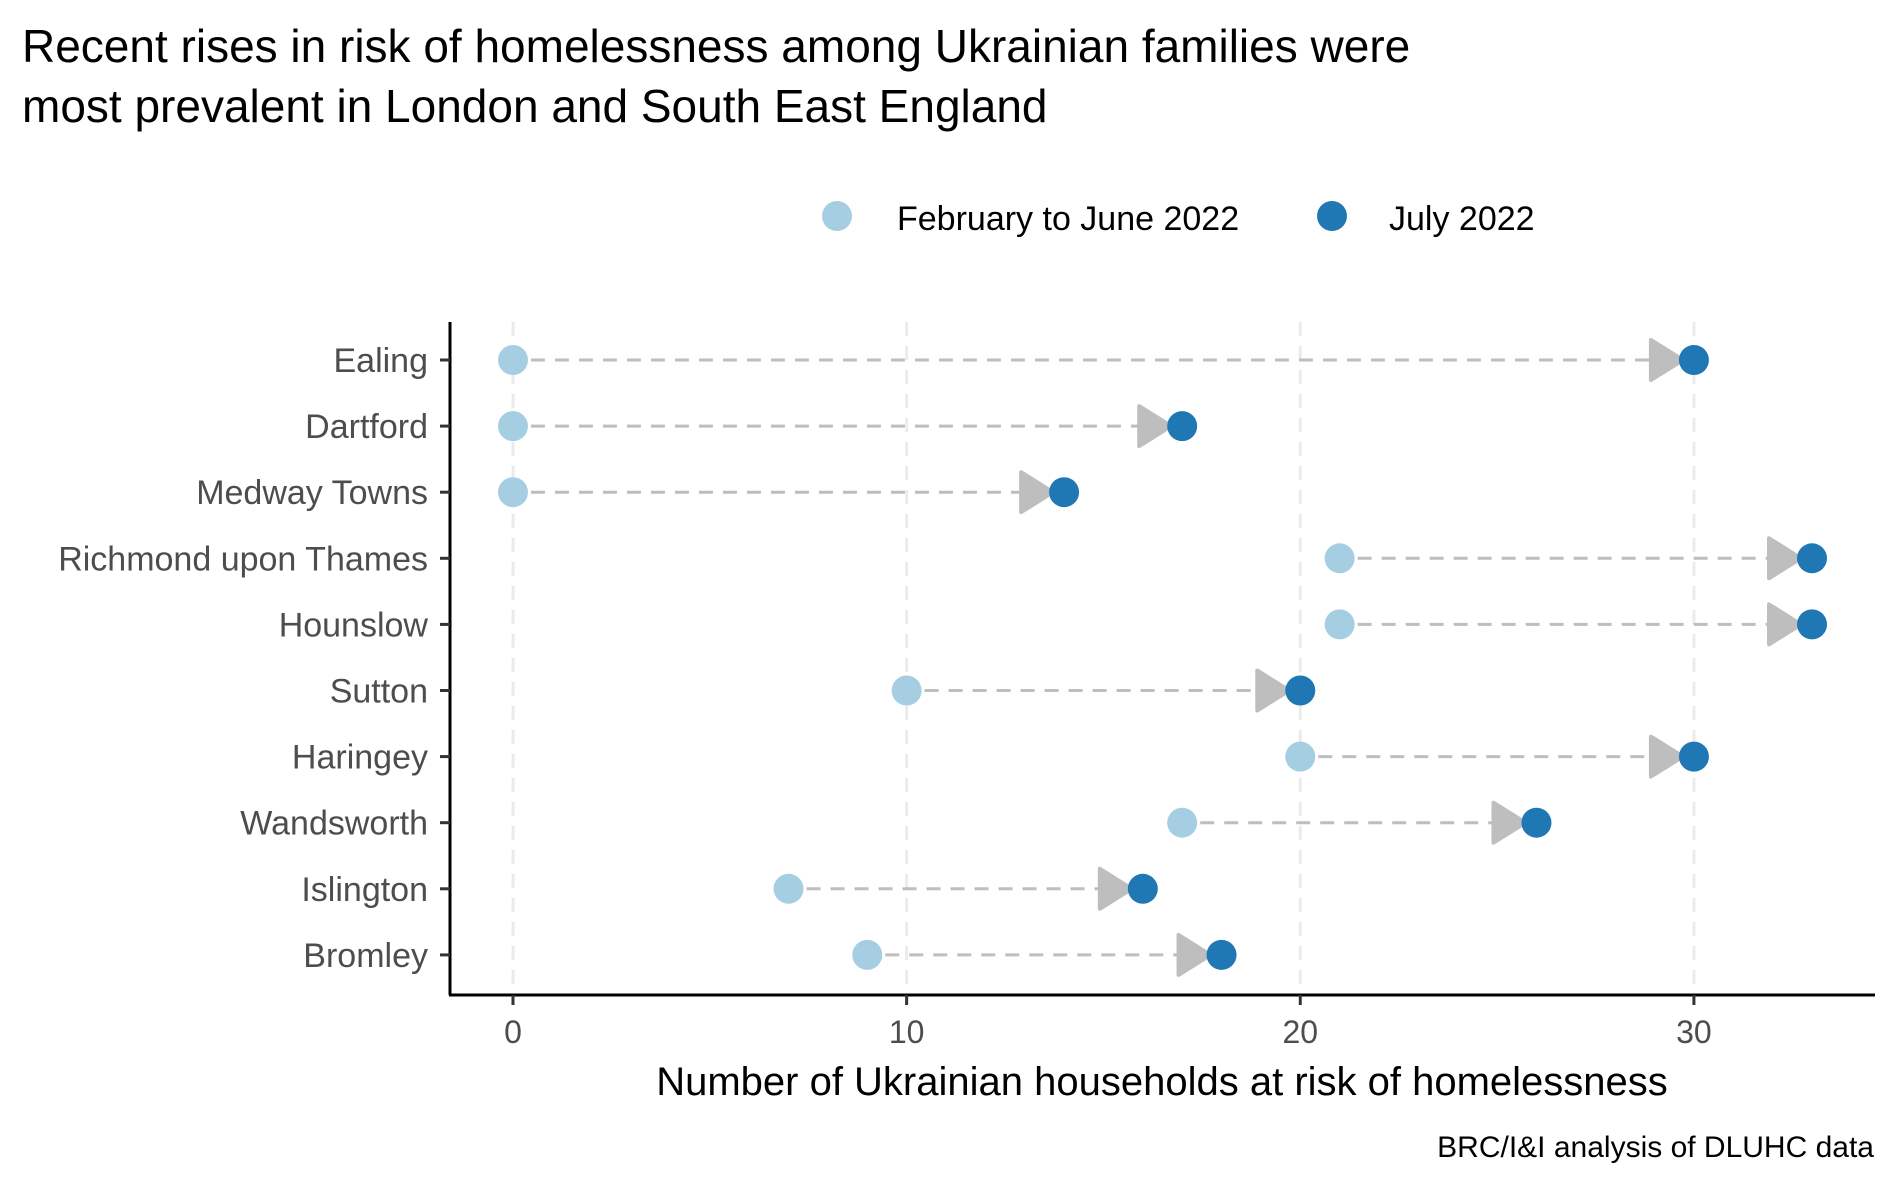 This screenshot has height=1181, width=1889. I want to click on x-tick-label-10: 10, so click(907, 1032).